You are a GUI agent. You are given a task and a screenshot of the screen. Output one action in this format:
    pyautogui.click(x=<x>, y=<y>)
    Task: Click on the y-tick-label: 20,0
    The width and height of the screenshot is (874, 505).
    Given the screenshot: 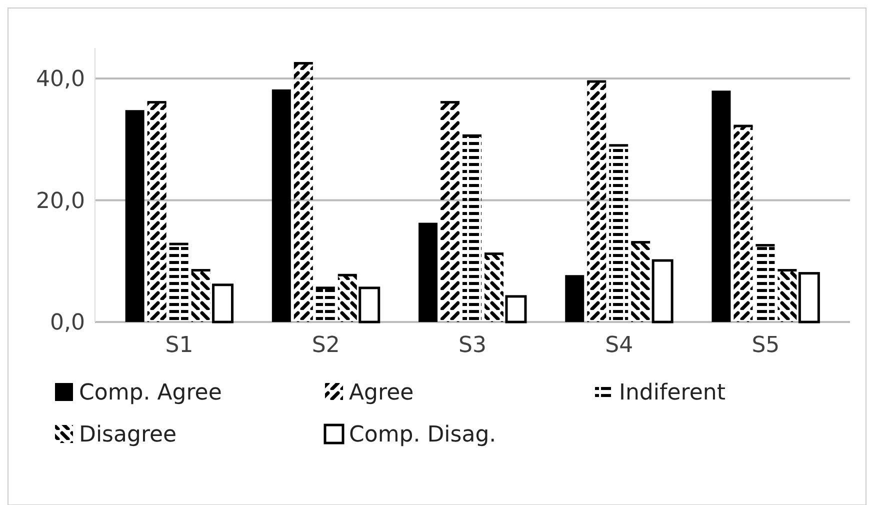 What is the action you would take?
    pyautogui.click(x=60, y=201)
    